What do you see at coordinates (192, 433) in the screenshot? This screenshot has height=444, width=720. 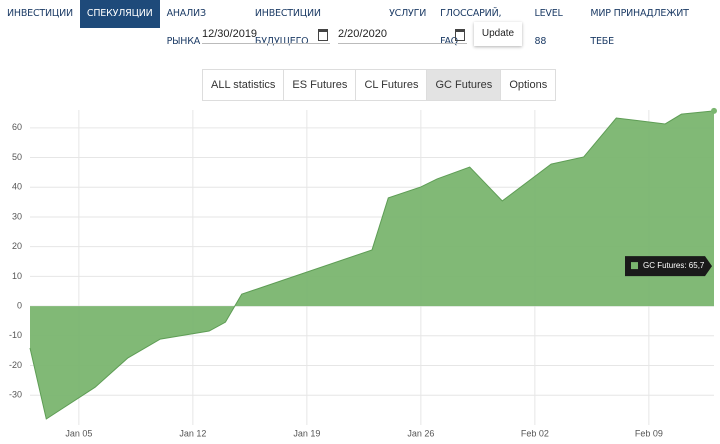 I see `x-tick-label: Jan 12` at bounding box center [192, 433].